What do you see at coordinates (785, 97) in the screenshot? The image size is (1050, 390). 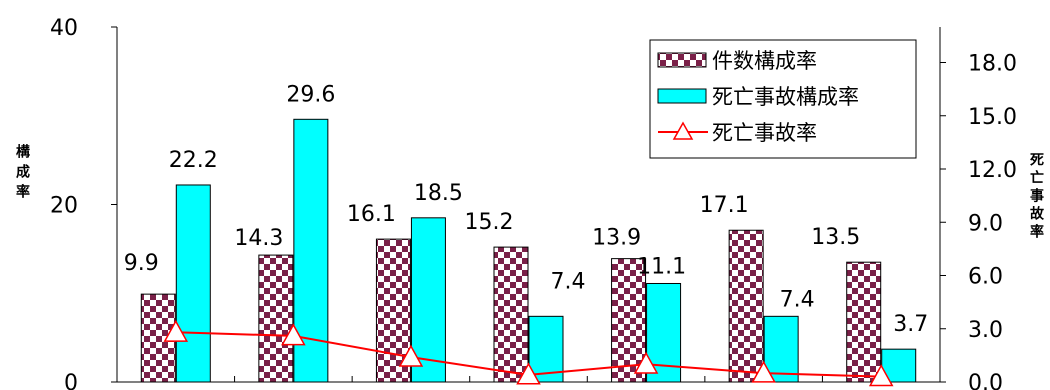 I see `legend-entry-label: 死亡事故構成率` at bounding box center [785, 97].